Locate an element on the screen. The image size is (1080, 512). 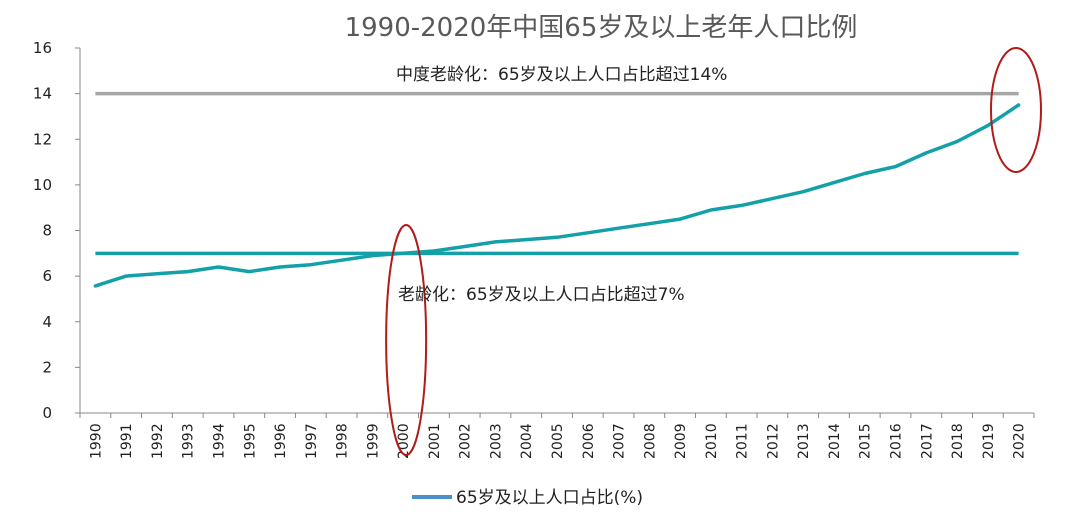
x-tick-label: 2011 is located at coordinates (743, 441).